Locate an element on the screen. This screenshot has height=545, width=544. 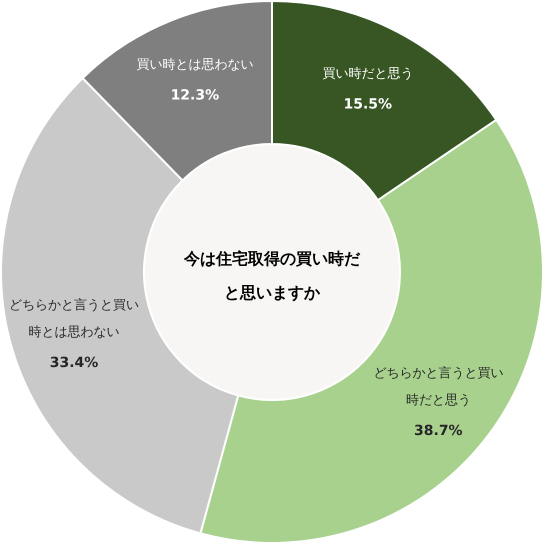
text: 今は住宅取得の買い時だと思いますか is located at coordinates (272, 275).